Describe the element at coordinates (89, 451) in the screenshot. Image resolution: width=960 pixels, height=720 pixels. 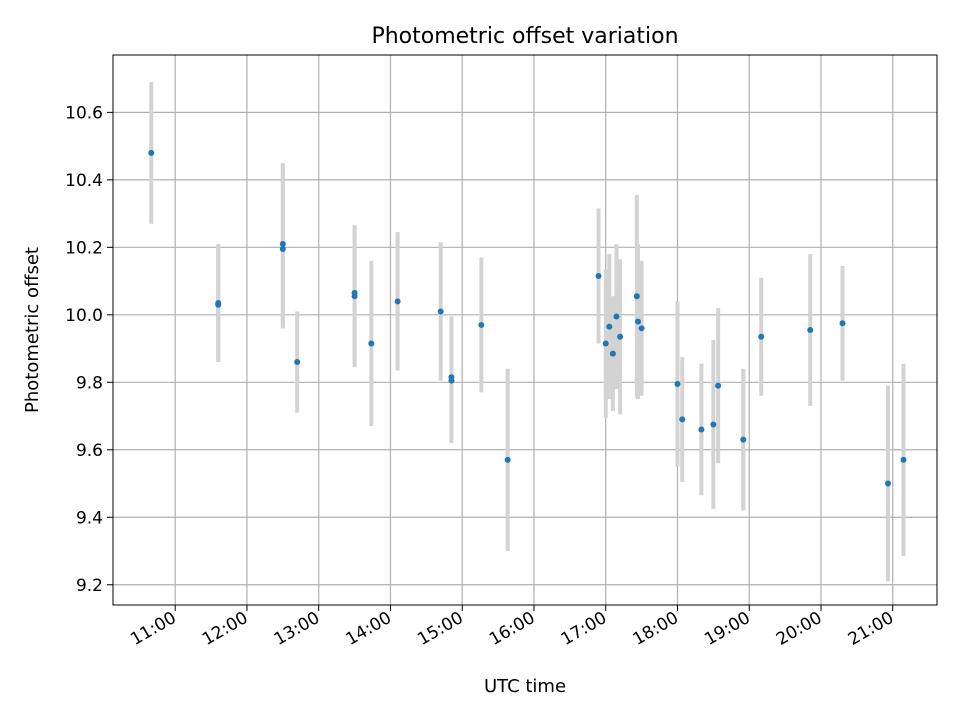
I see `y-tick-label: 9.6` at that location.